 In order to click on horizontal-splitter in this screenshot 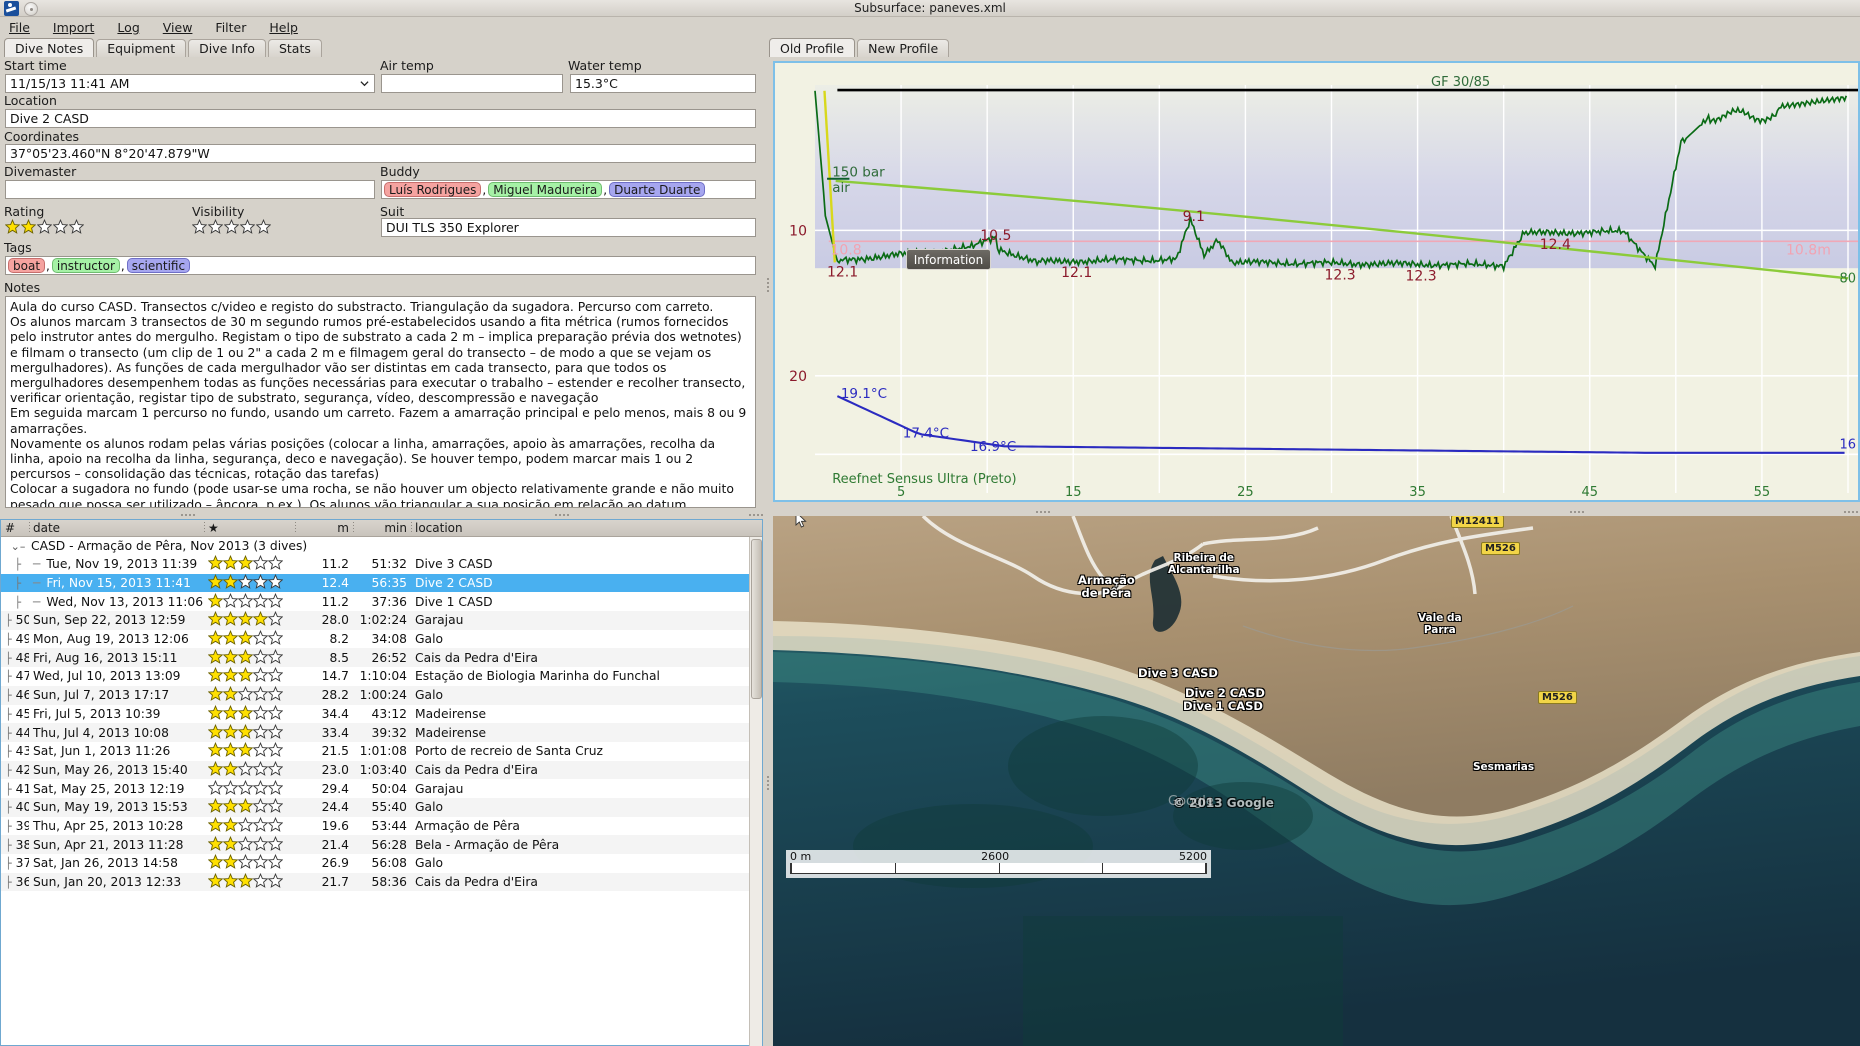, I will do `click(381, 514)`.